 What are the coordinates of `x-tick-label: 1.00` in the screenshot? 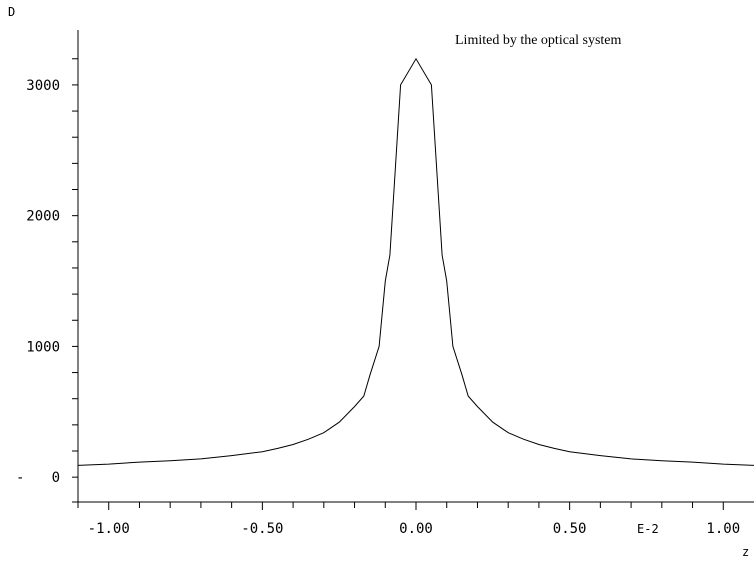 It's located at (723, 529).